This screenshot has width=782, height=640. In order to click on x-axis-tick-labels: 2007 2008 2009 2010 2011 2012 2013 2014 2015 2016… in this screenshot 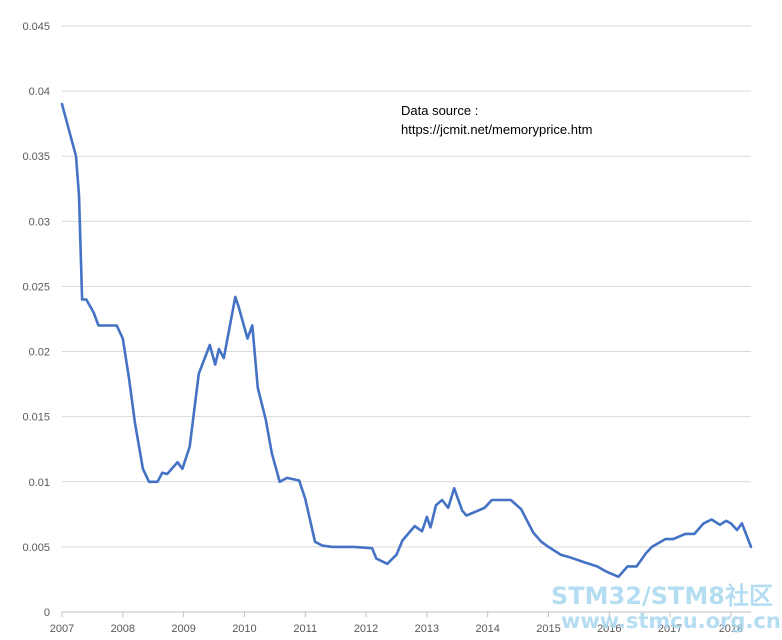, I will do `click(396, 629)`.